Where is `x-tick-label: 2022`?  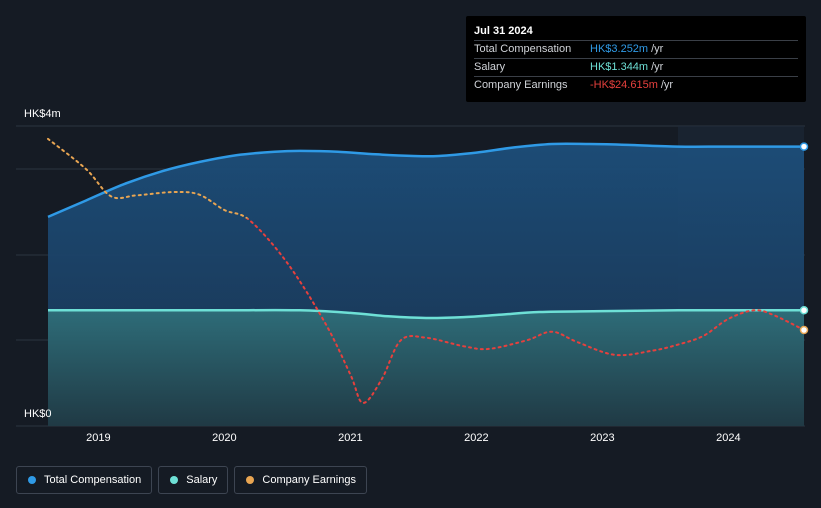 x-tick-label: 2022 is located at coordinates (476, 438).